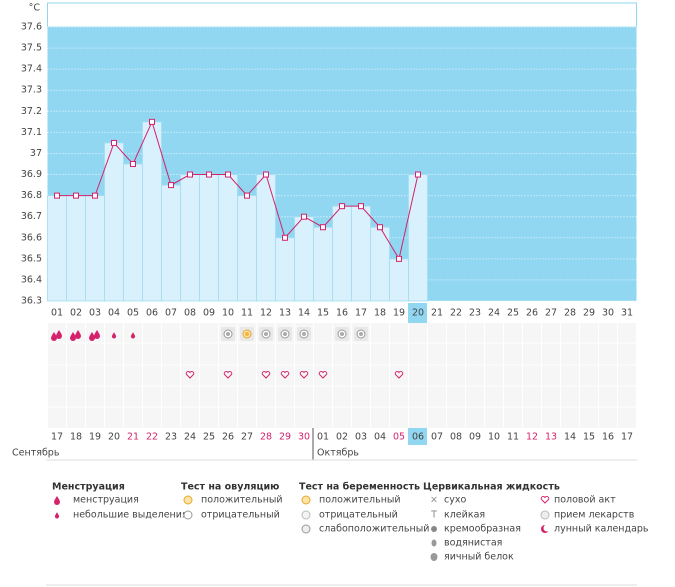 The width and height of the screenshot is (675, 587). Describe the element at coordinates (342, 313) in the screenshot. I see `x-tick-label: 16` at that location.